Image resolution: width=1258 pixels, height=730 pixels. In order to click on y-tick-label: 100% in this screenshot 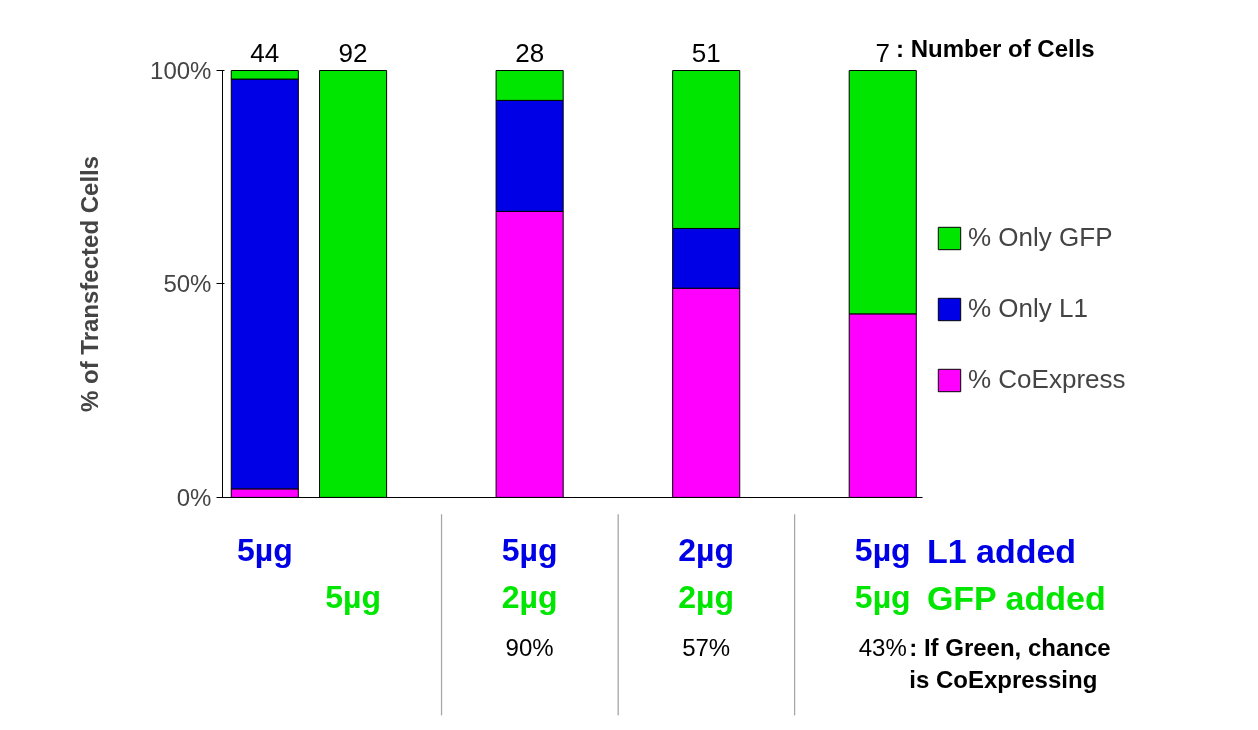, I will do `click(181, 71)`.